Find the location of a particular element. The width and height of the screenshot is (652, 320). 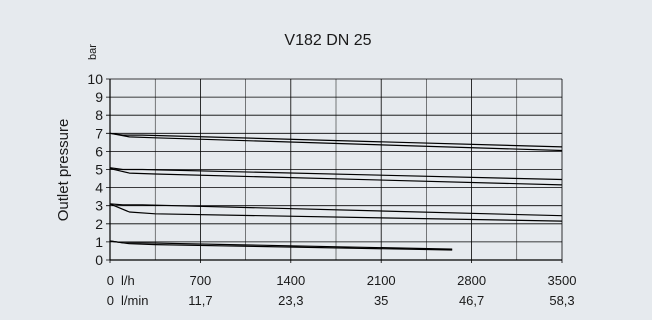

x-tick-label: 46,7 is located at coordinates (471, 300).